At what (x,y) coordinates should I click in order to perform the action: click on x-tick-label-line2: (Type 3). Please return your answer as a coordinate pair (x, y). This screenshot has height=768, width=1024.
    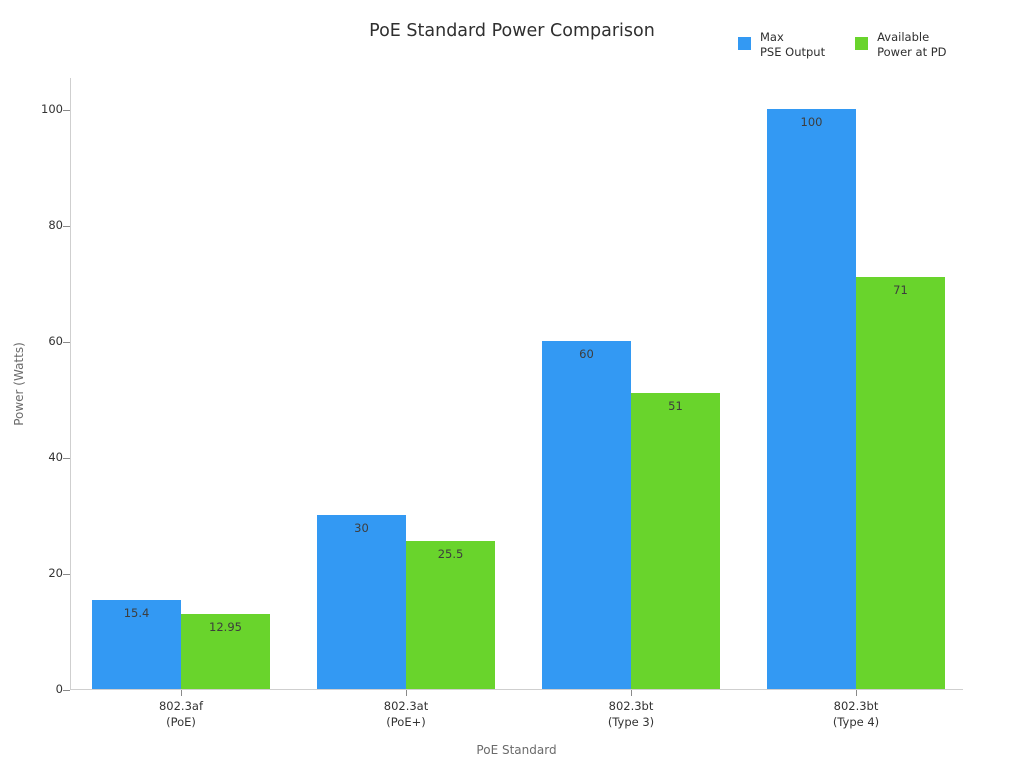
    Looking at the image, I should click on (631, 722).